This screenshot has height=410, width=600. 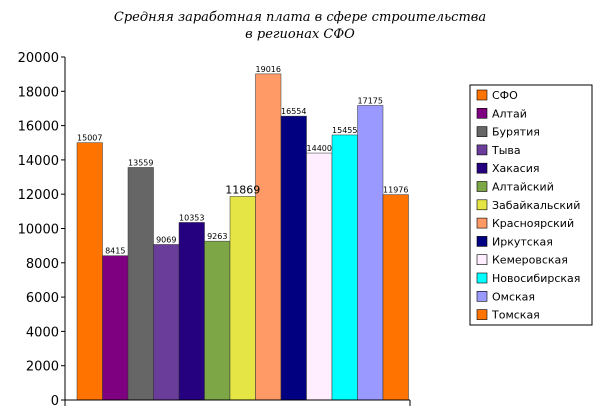 I want to click on data-label: 10353, so click(x=191, y=217).